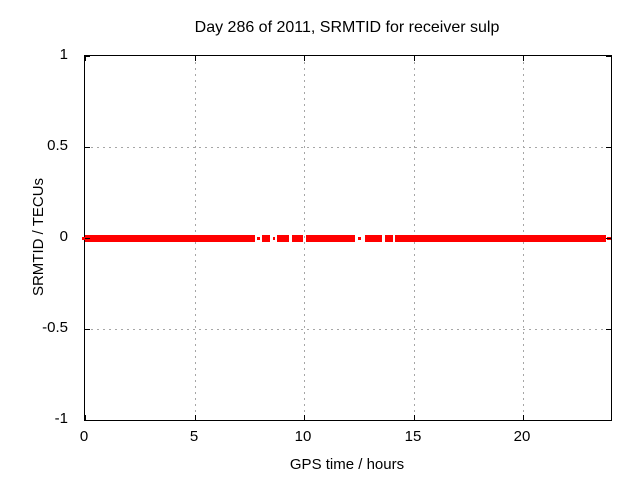 The height and width of the screenshot is (480, 640). I want to click on y-tick-label: -1, so click(61, 418).